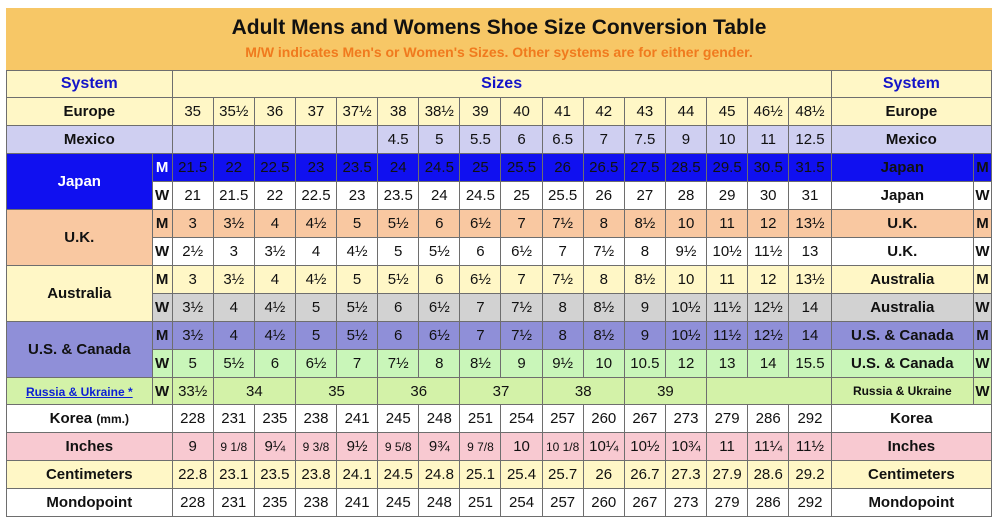 The width and height of the screenshot is (1000, 528). I want to click on cell: 8, so click(562, 307).